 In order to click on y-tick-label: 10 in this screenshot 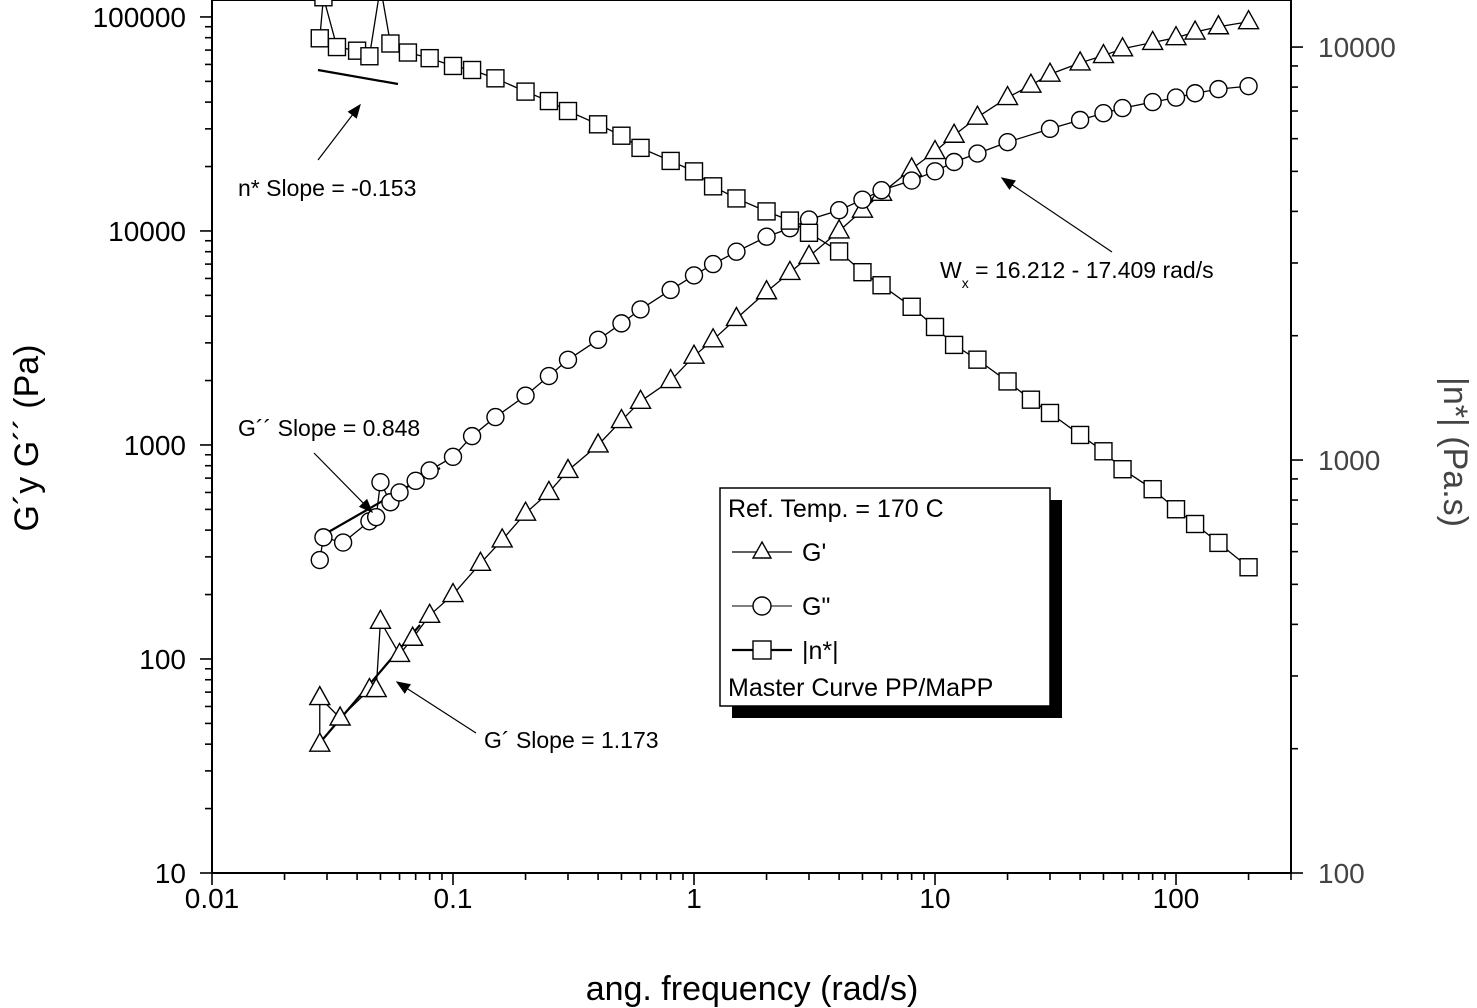, I will do `click(170, 873)`.